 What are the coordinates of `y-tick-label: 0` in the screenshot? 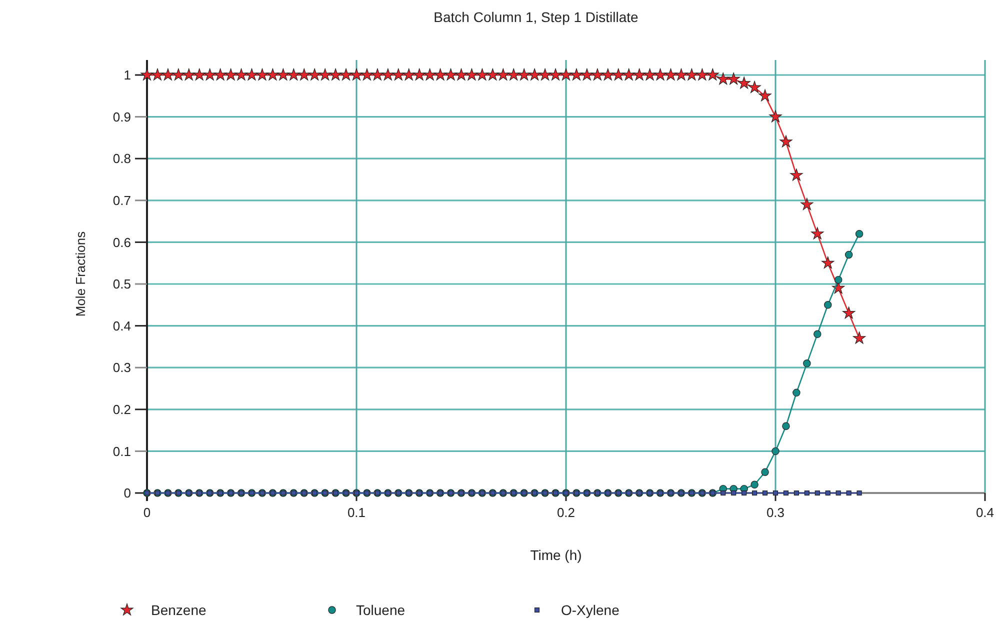 It's located at (127, 493).